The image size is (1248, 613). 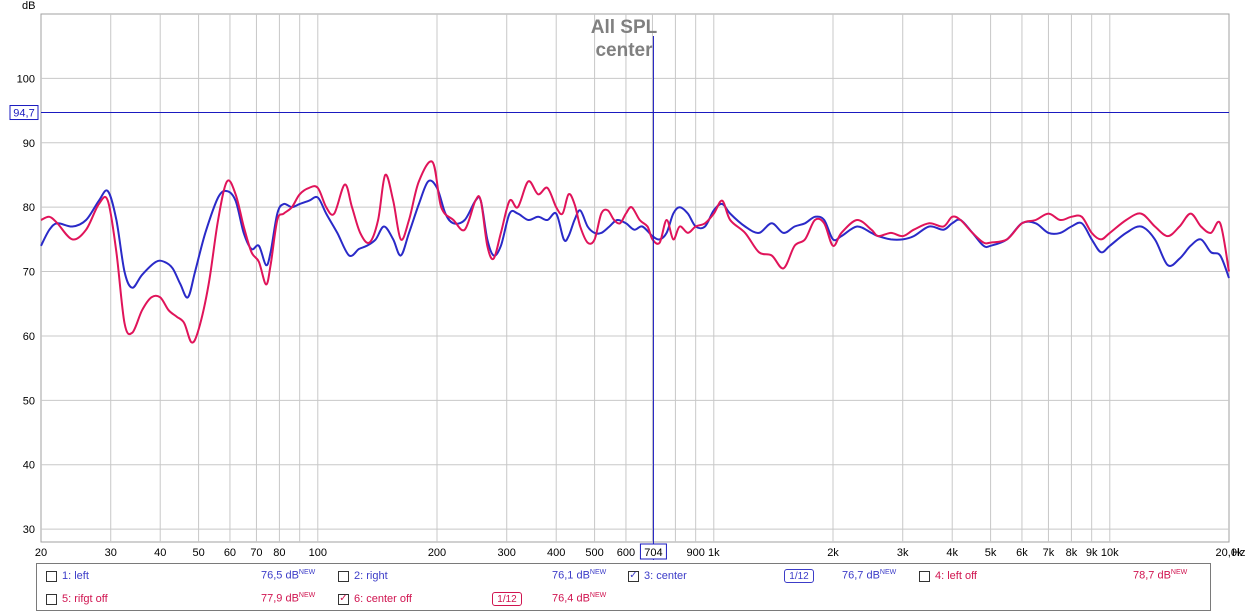 I want to click on x-tick-label: 600, so click(x=626, y=553).